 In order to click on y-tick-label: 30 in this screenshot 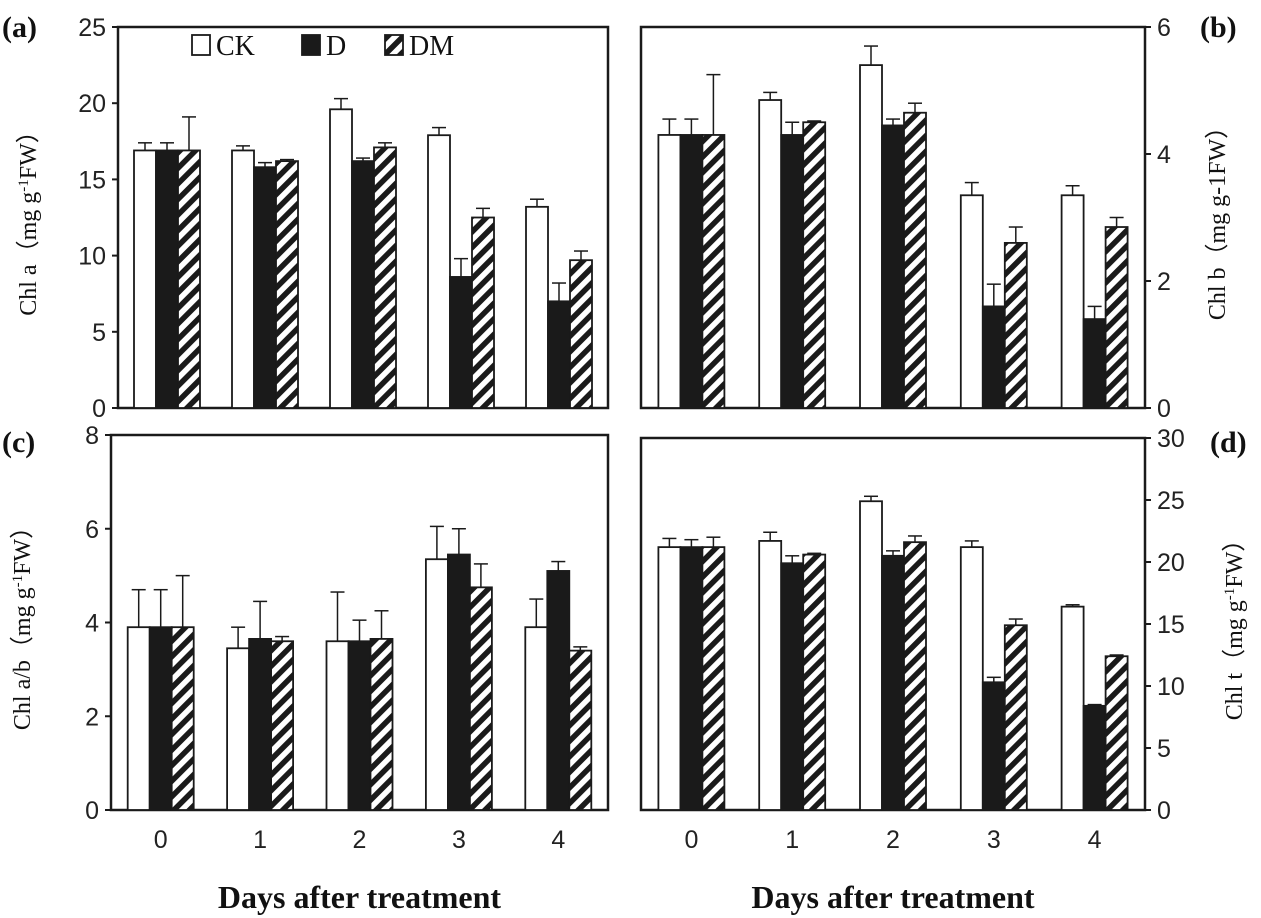, I will do `click(1171, 439)`.